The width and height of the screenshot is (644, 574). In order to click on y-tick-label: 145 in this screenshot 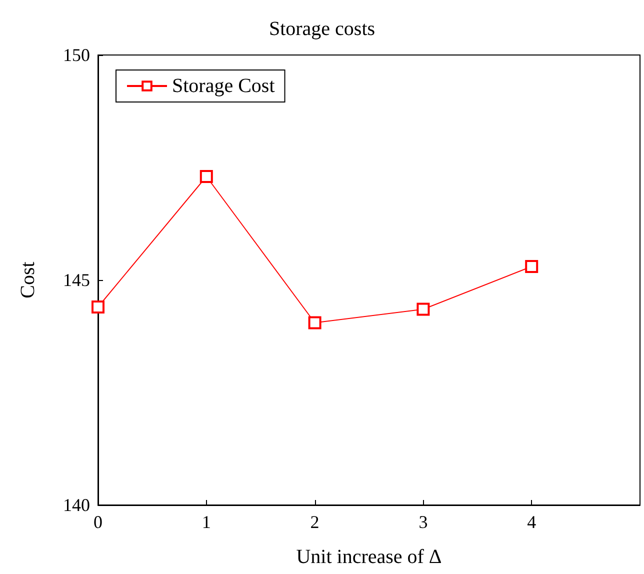, I will do `click(76, 280)`.